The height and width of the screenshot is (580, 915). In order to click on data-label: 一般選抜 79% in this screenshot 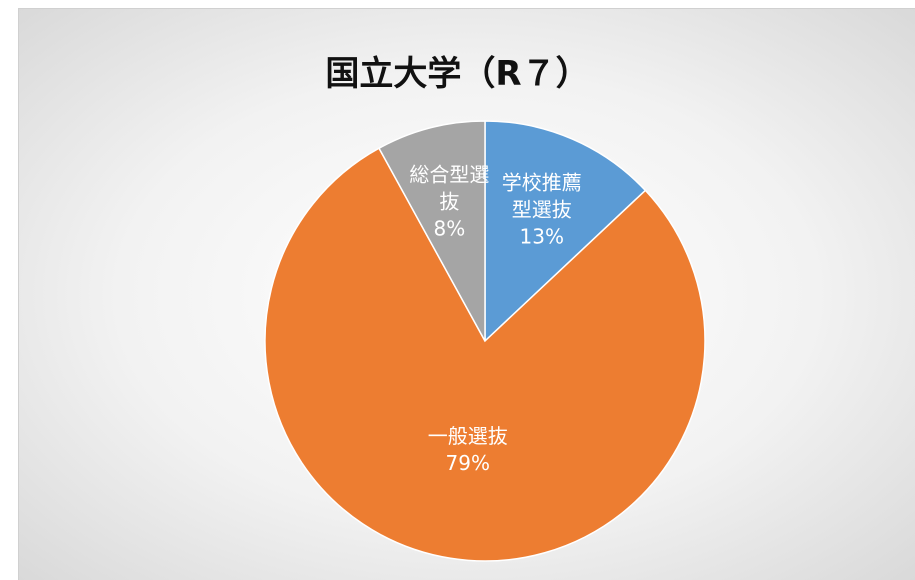, I will do `click(468, 450)`.